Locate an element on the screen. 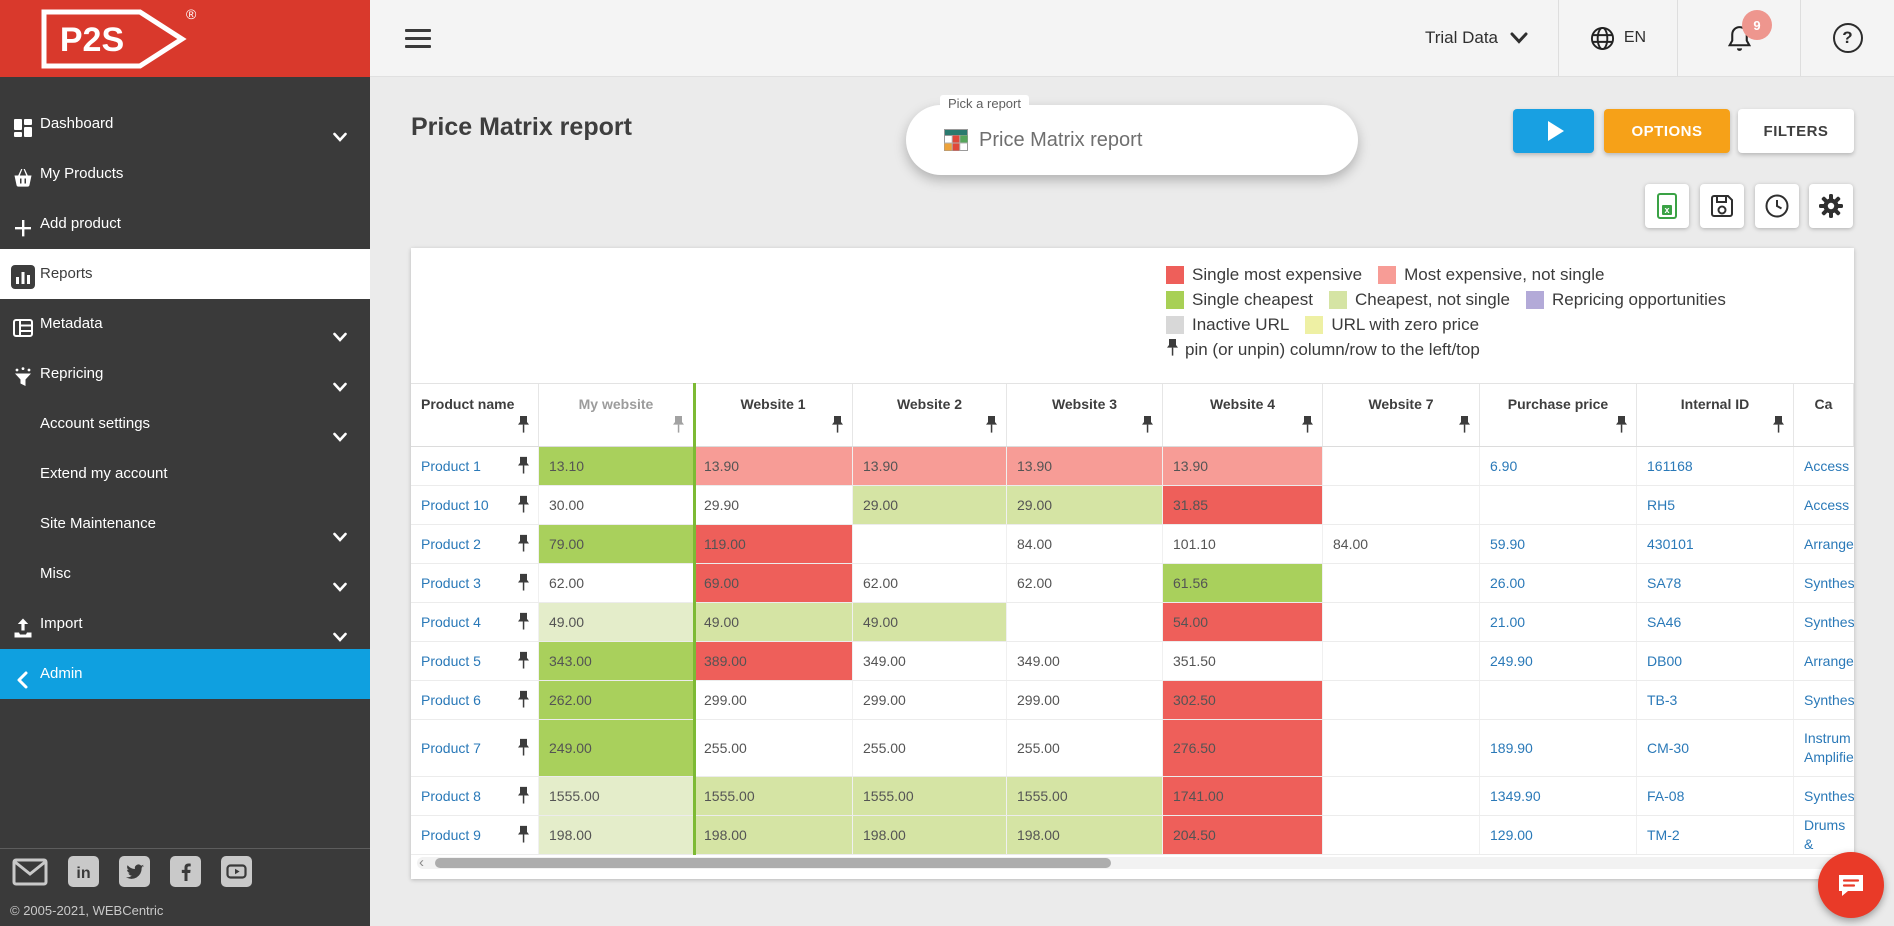 The width and height of the screenshot is (1894, 926). price-cell: 31.85 is located at coordinates (1243, 505).